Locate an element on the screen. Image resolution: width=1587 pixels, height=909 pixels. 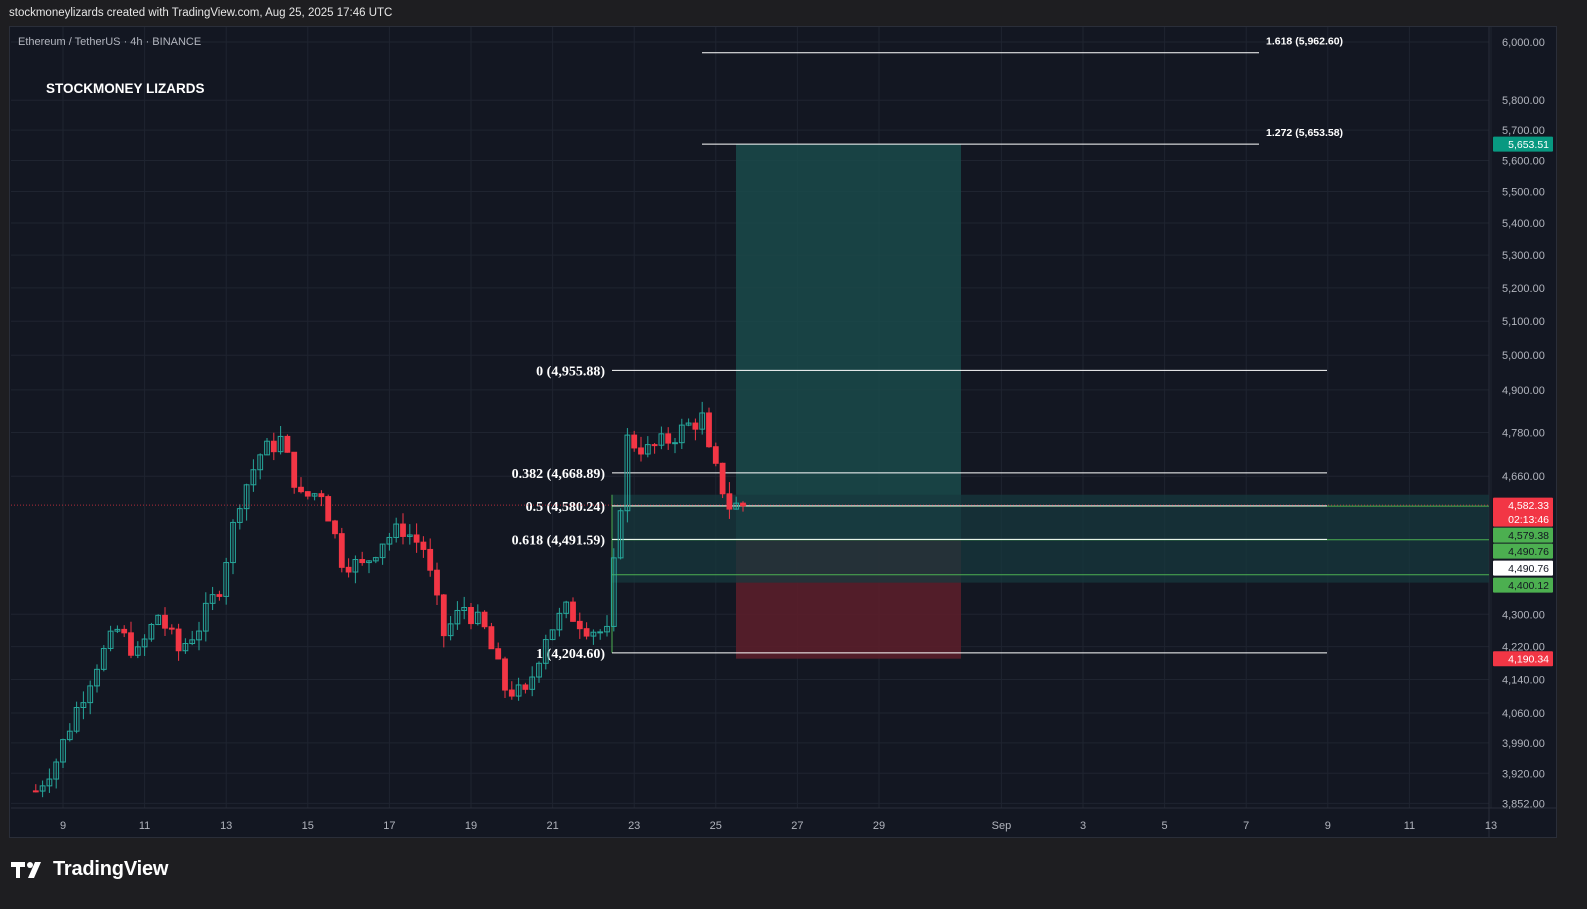
x-tick-label: 15 is located at coordinates (308, 826).